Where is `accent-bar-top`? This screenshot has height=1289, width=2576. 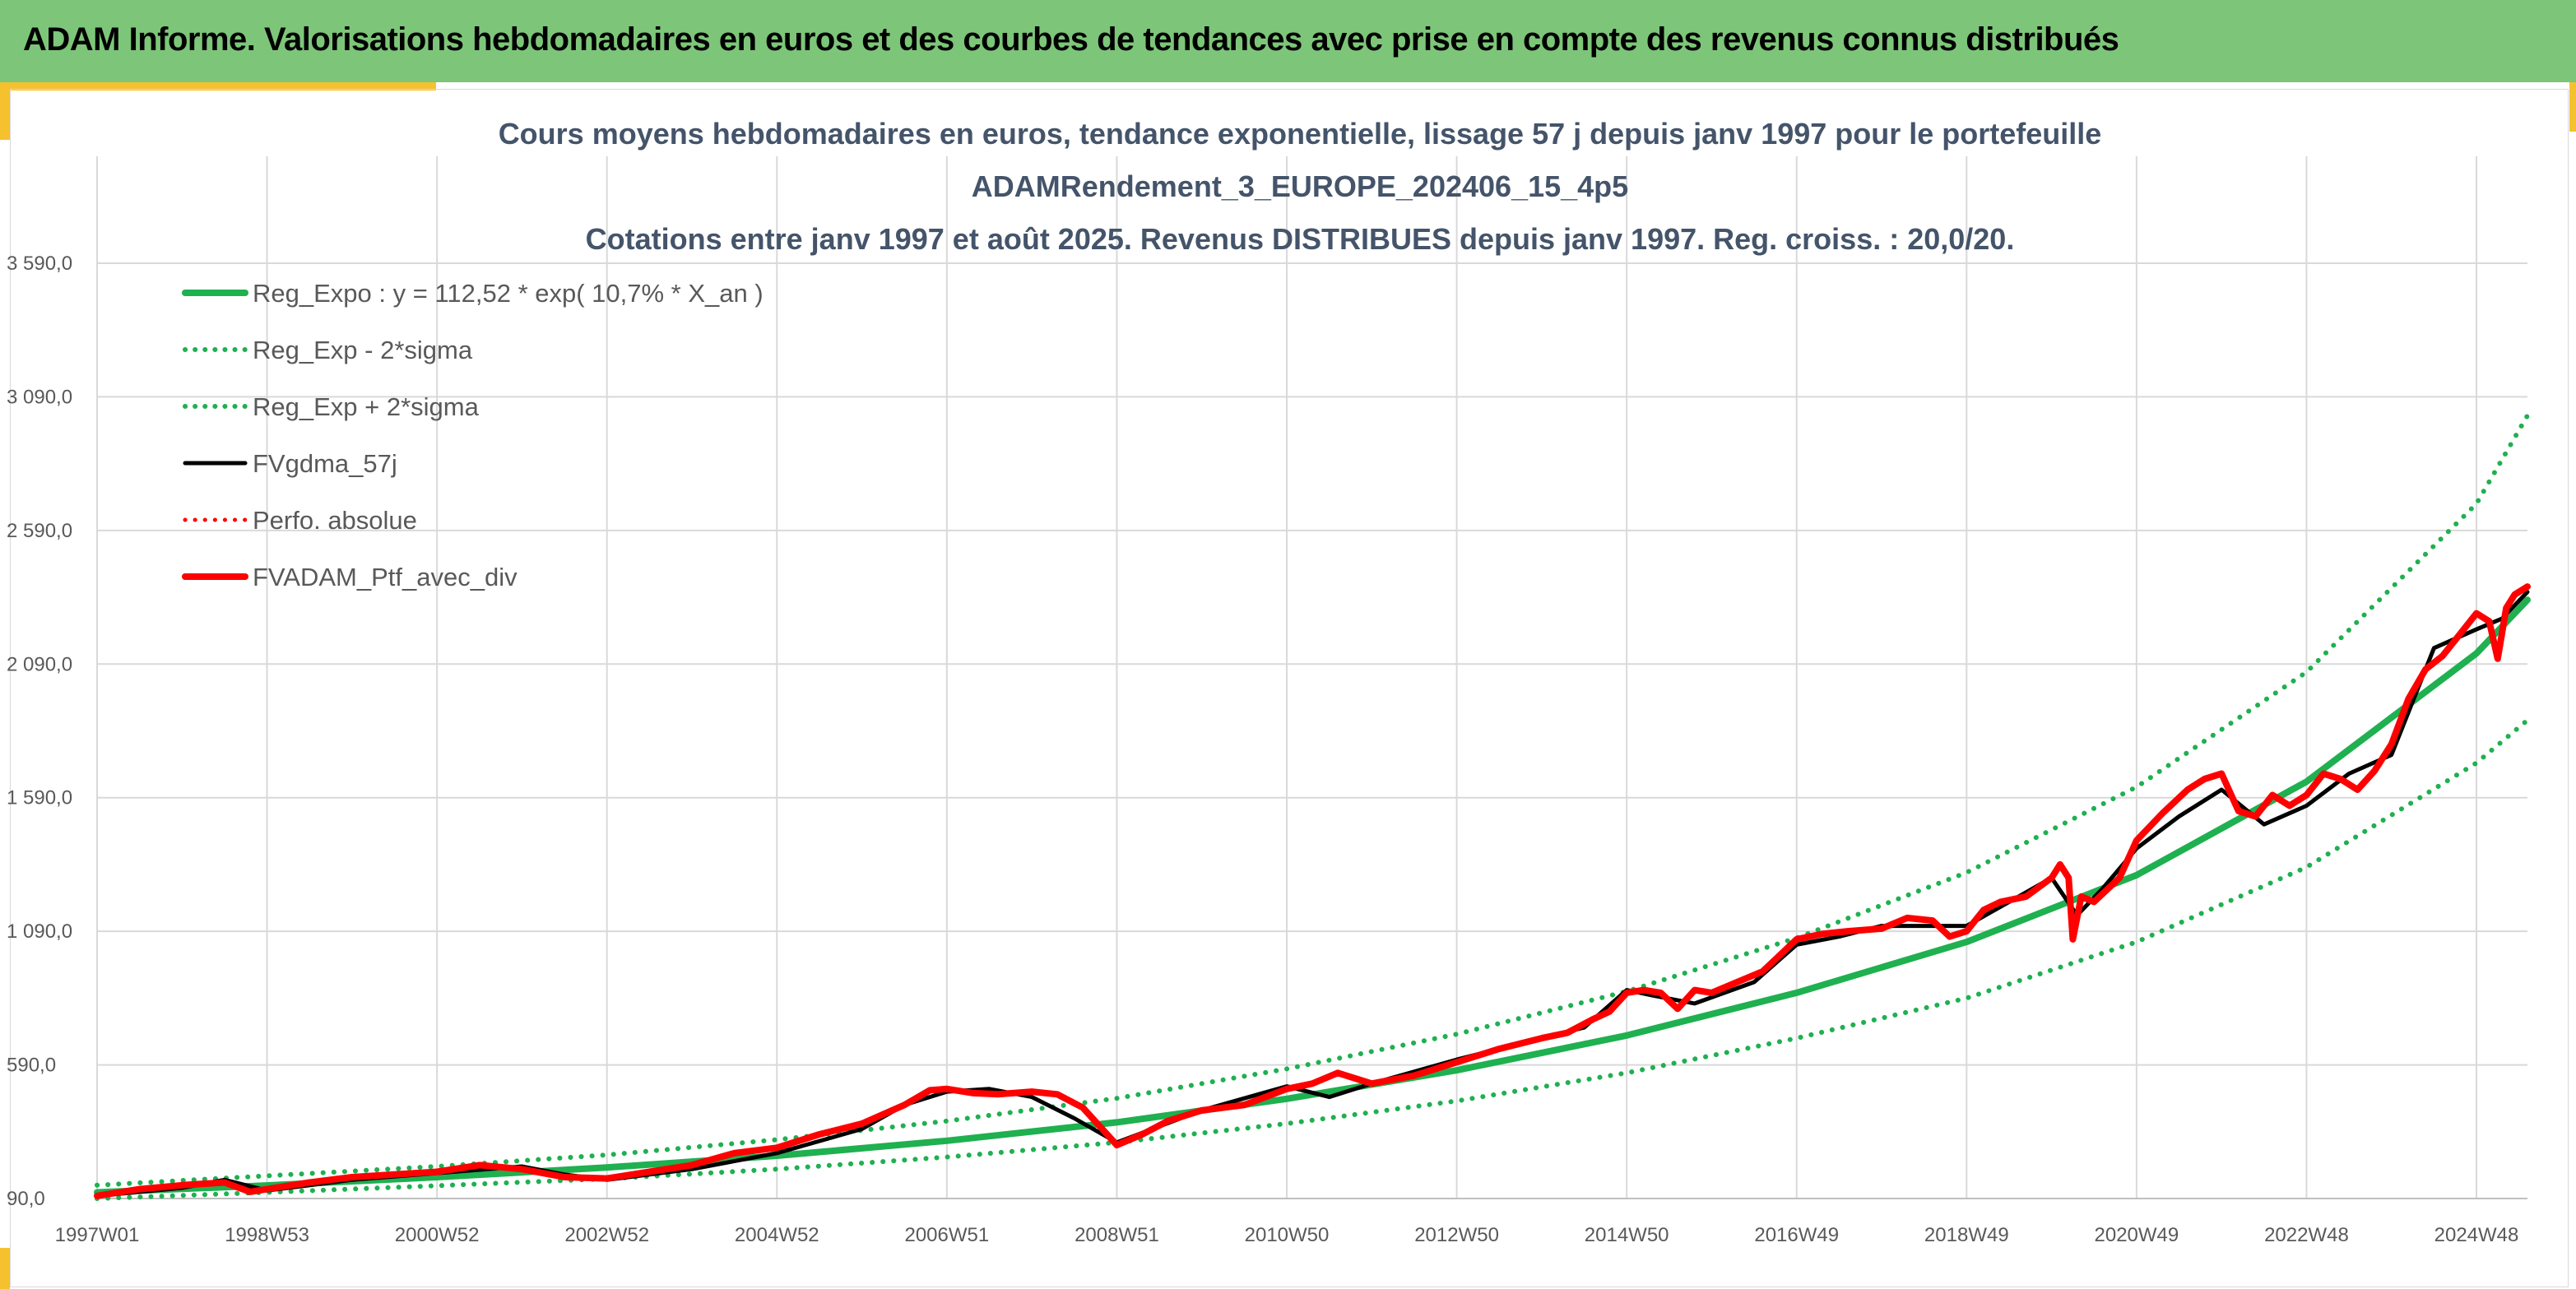 accent-bar-top is located at coordinates (218, 86).